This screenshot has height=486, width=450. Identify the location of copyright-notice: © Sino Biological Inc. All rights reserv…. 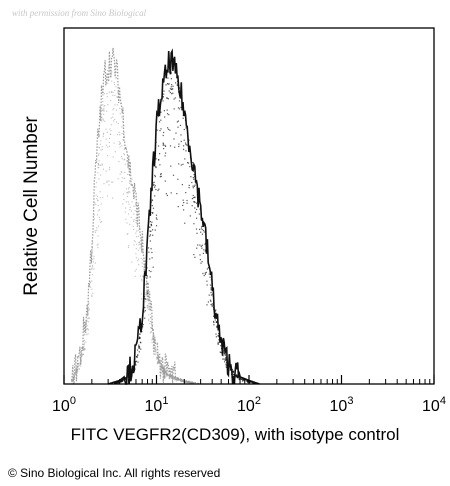
(114, 473).